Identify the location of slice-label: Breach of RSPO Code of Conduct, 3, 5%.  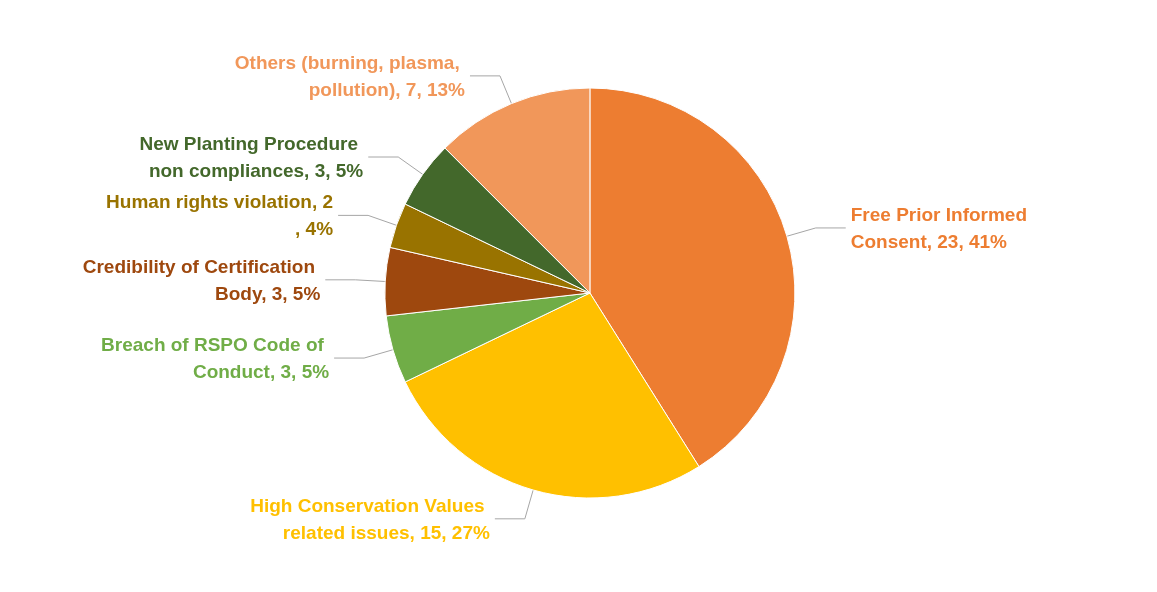
(215, 358).